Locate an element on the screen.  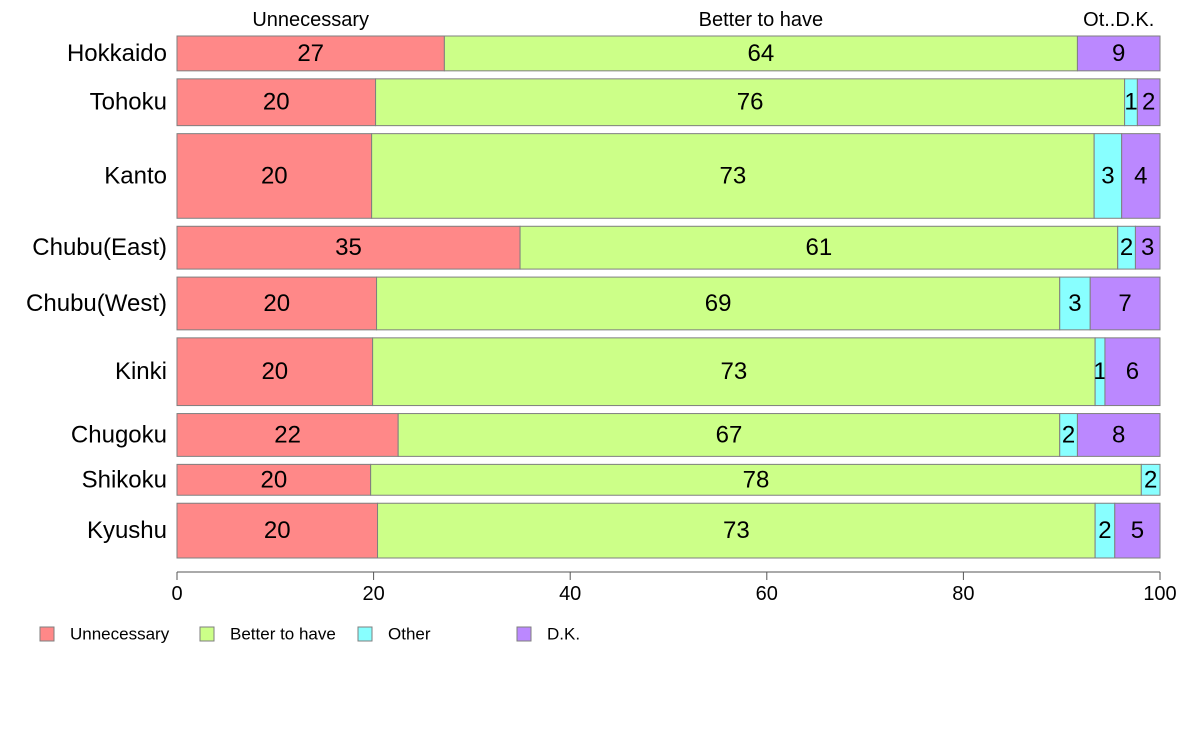
bar-chubu-west-better-to-have is located at coordinates (718, 303).